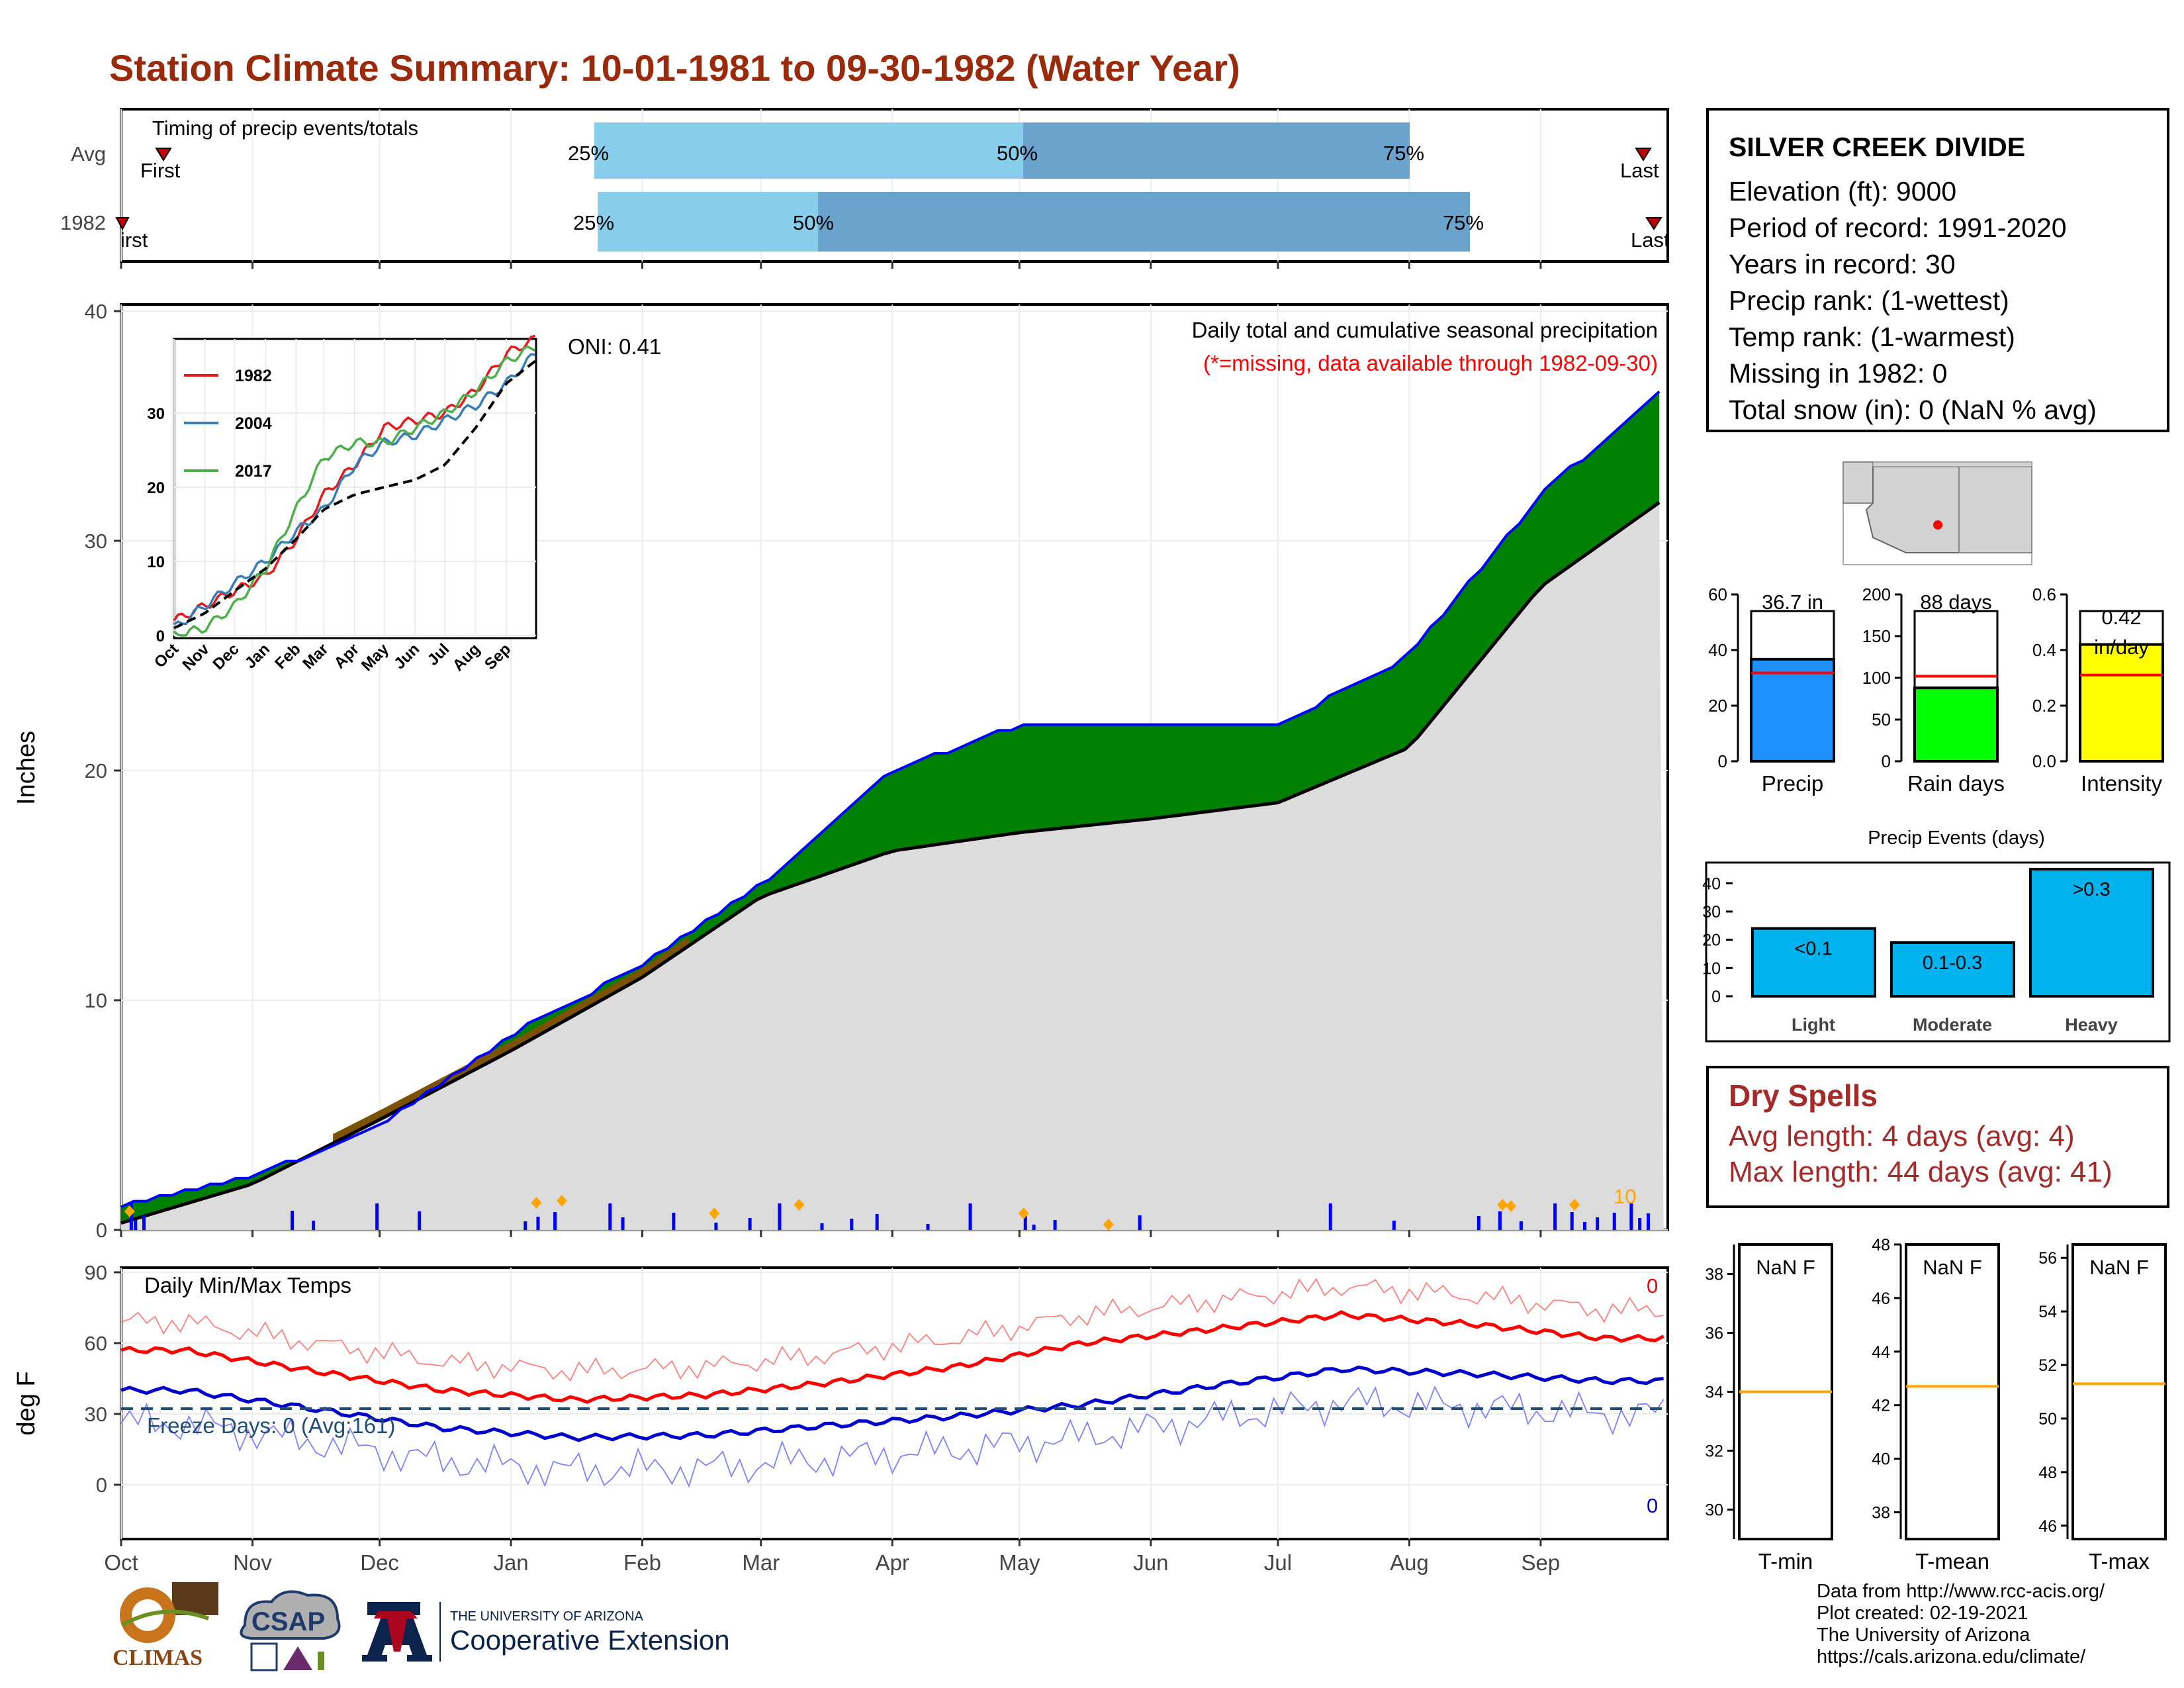 This screenshot has width=2184, height=1688. I want to click on freeze-days: Freeze Days: 0 (Avg:161), so click(271, 1425).